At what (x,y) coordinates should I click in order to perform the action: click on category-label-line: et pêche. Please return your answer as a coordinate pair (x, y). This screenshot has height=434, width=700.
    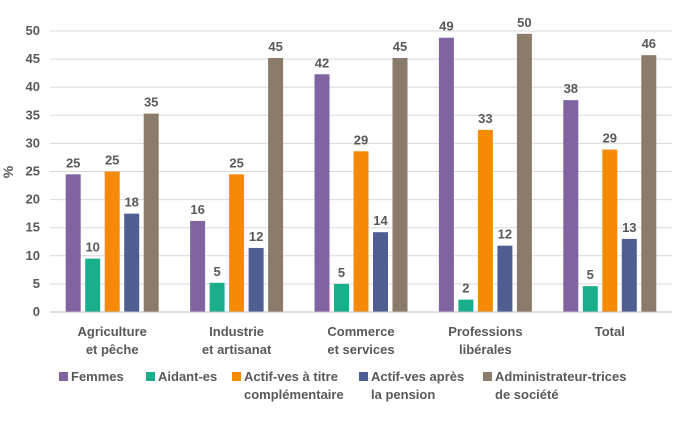
    Looking at the image, I should click on (112, 349).